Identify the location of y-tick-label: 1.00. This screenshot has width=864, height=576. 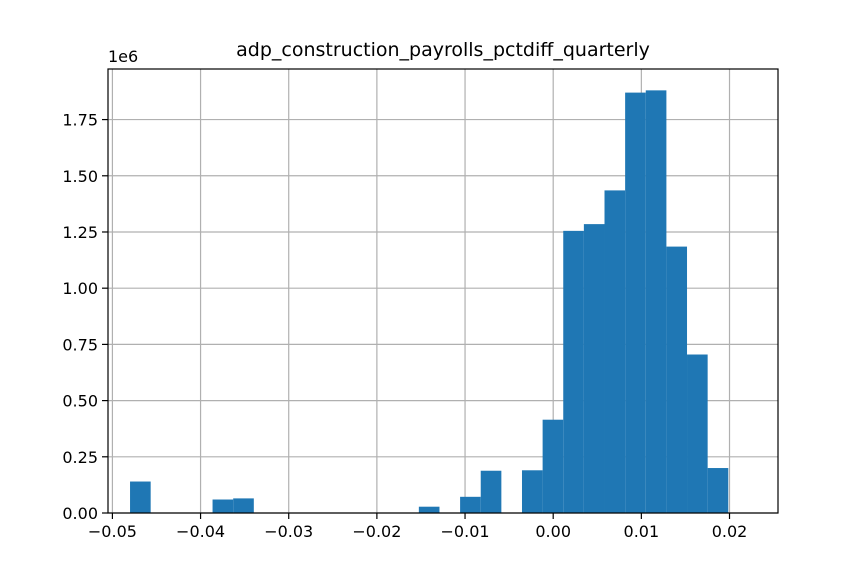
(80, 288).